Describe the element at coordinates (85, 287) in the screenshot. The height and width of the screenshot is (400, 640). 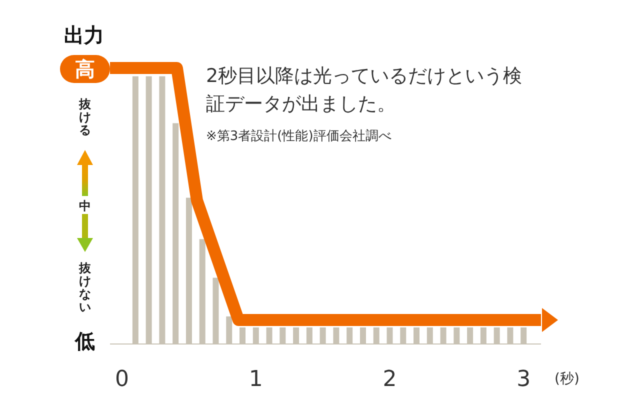
I see `text: 抜けない` at that location.